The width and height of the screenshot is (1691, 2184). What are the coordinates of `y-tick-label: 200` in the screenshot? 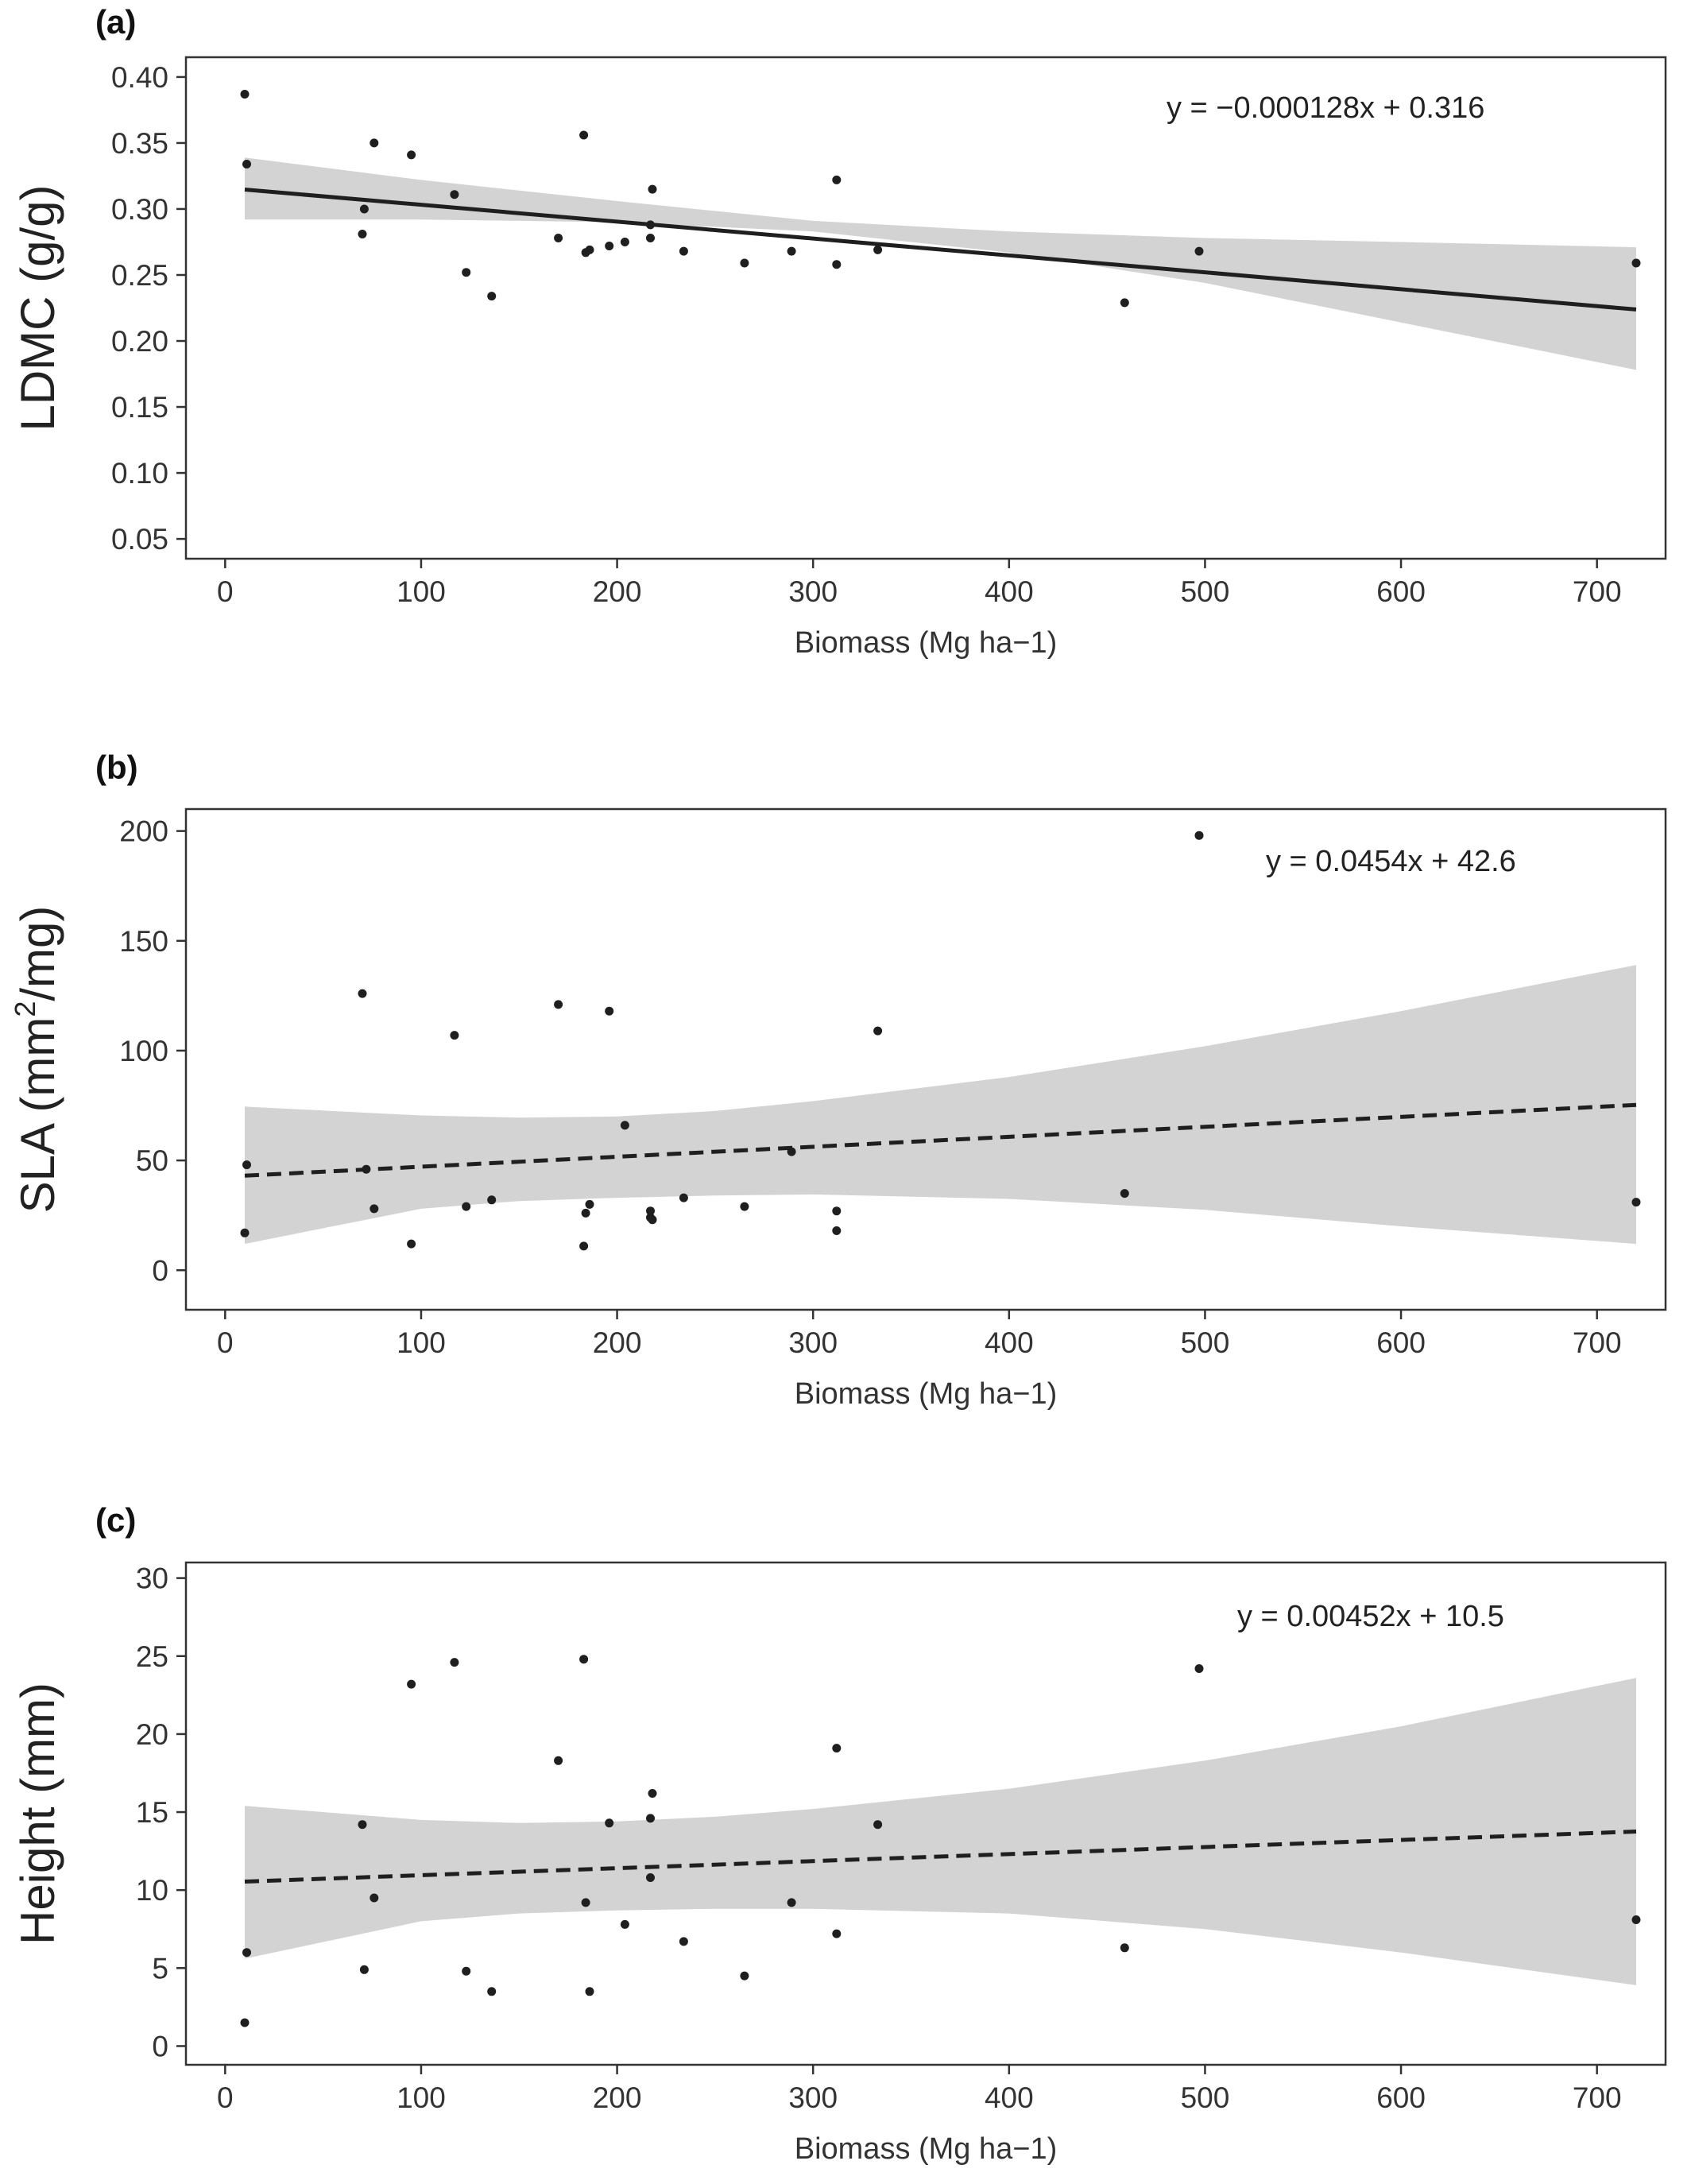 It's located at (143, 831).